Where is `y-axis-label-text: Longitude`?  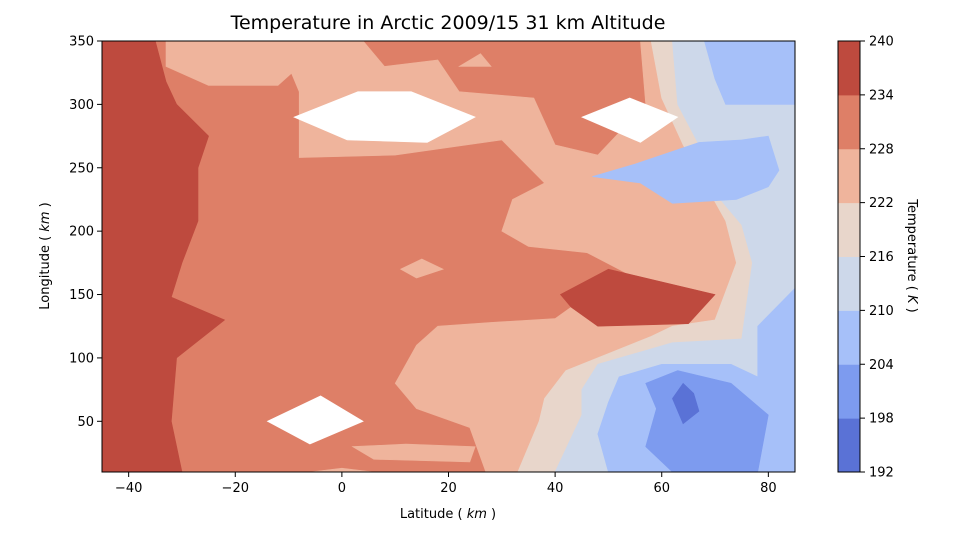 y-axis-label-text: Longitude is located at coordinates (45, 277).